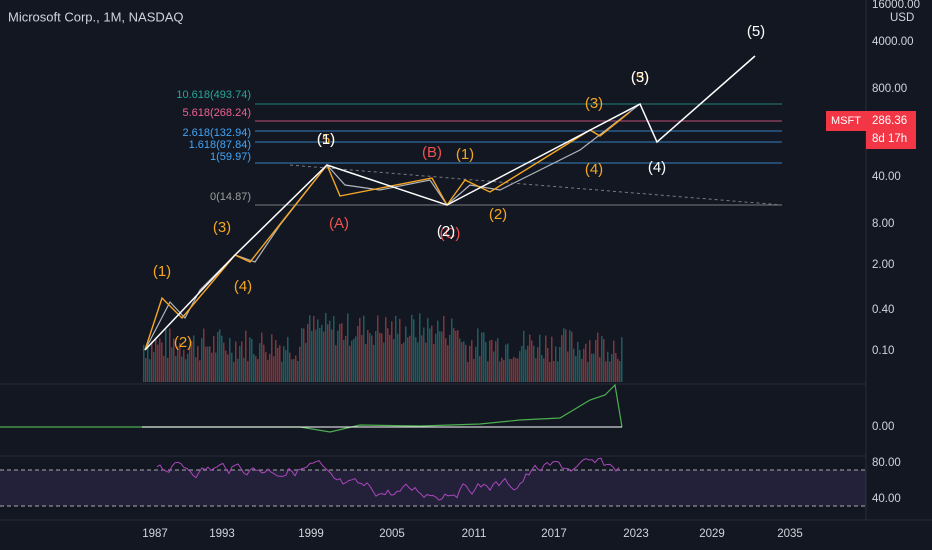 This screenshot has height=550, width=932. I want to click on price-axis-label: 800.00, so click(889, 89).